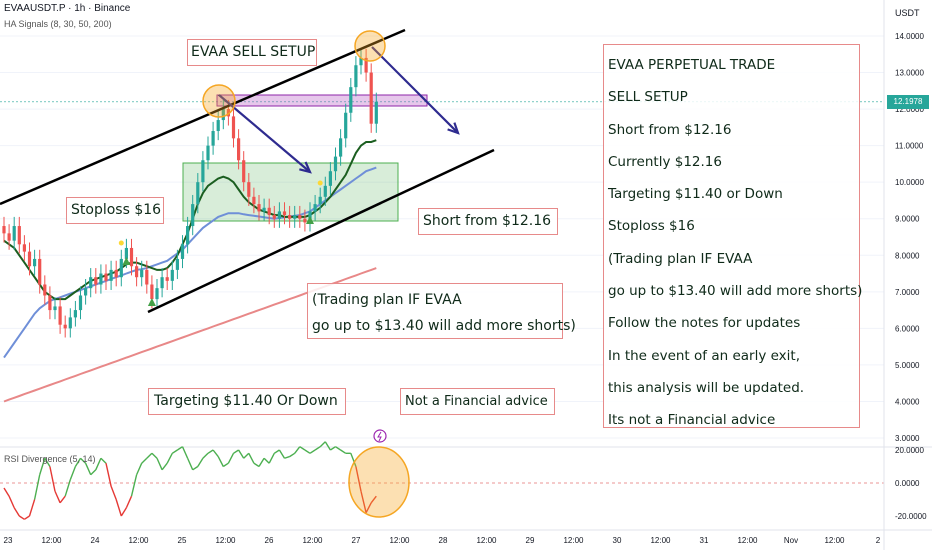 Image resolution: width=932 pixels, height=550 pixels. What do you see at coordinates (8, 540) in the screenshot?
I see `time-tick-label: 23` at bounding box center [8, 540].